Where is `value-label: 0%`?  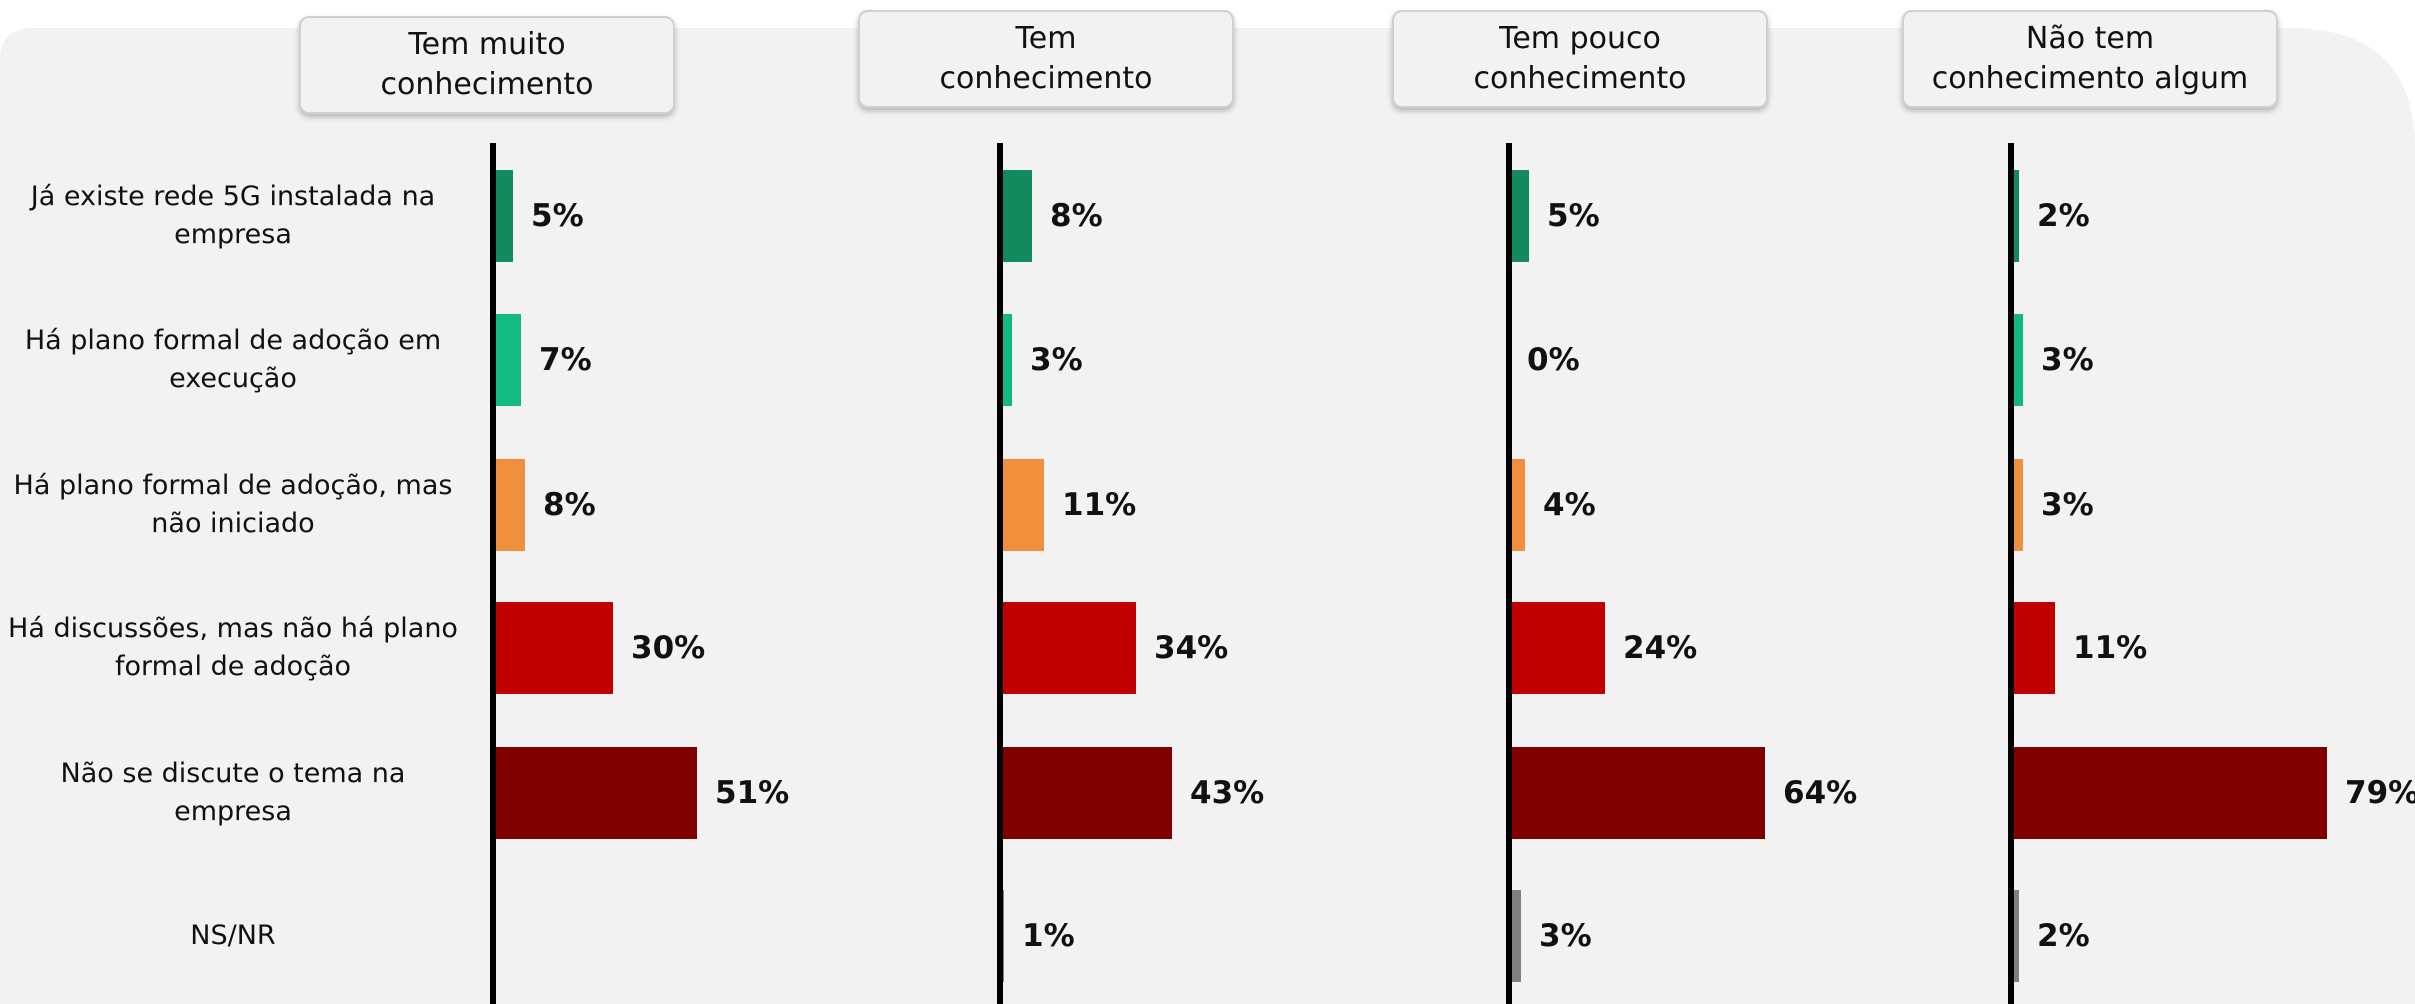 value-label: 0% is located at coordinates (1553, 360).